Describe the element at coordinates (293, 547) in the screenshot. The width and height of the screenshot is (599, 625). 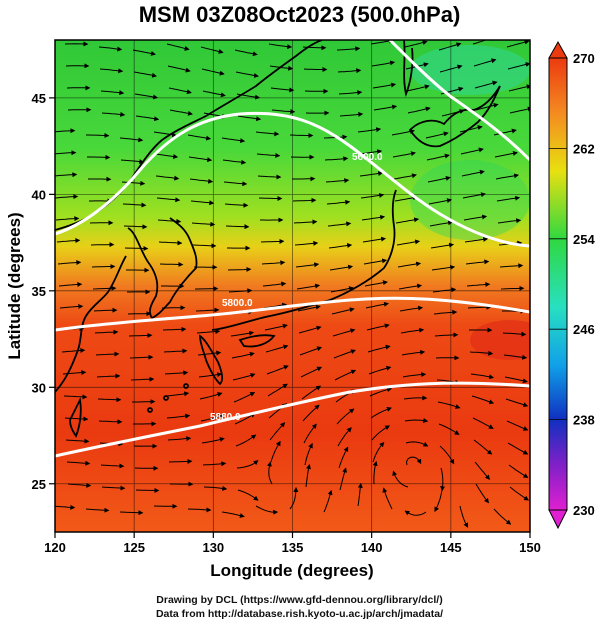
I see `x-tick-label: 135` at that location.